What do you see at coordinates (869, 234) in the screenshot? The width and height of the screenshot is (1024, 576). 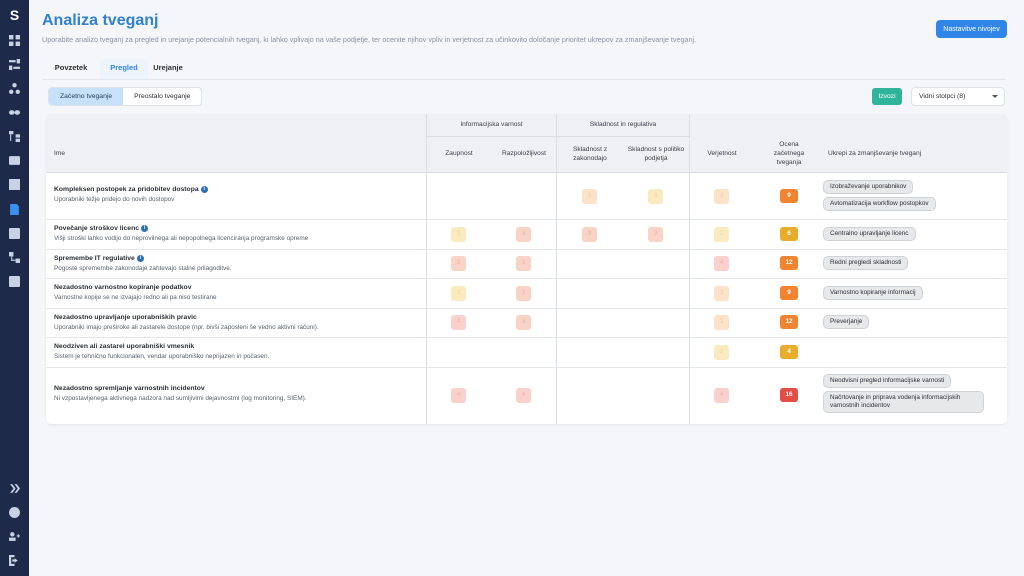 I see `measure-chip: Centralno upravljanje licenc` at bounding box center [869, 234].